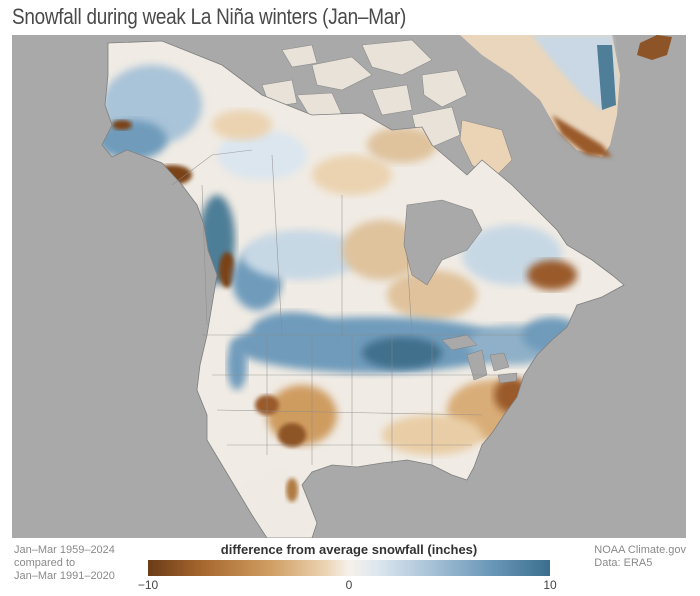 This screenshot has height=596, width=700. I want to click on legend-tick-max: 10, so click(550, 585).